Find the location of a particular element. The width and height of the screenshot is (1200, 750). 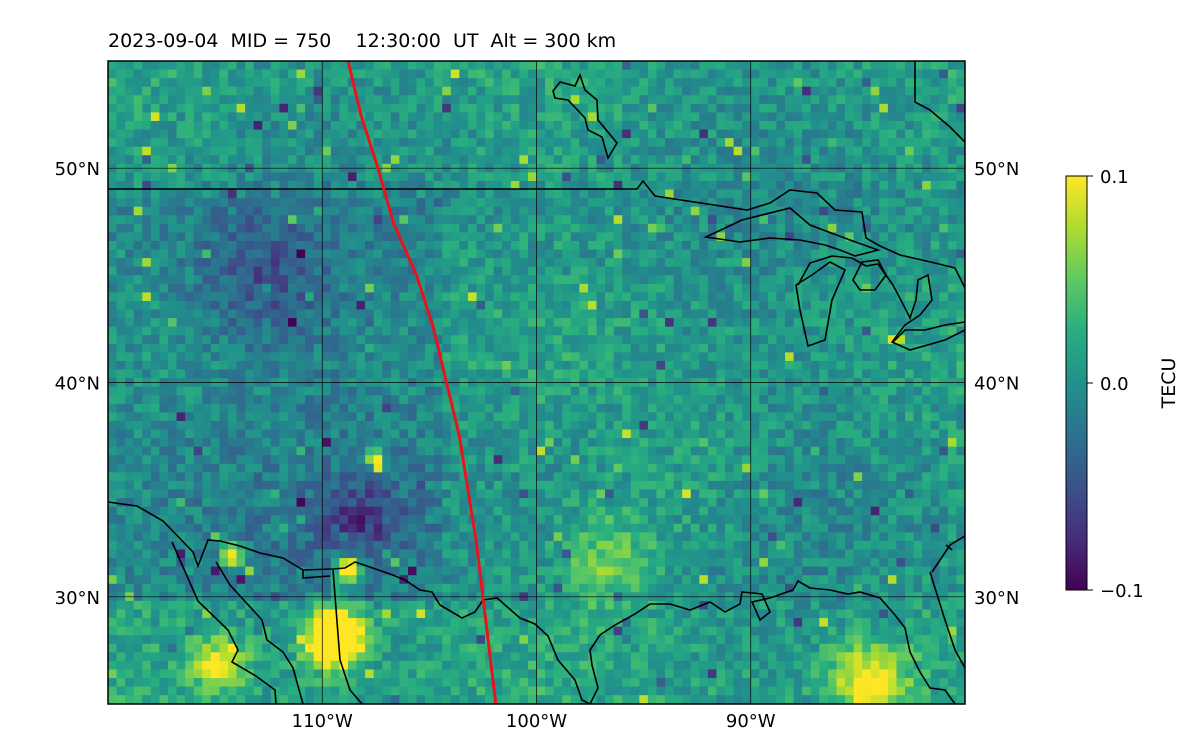

terminator-line is located at coordinates (422, 382).